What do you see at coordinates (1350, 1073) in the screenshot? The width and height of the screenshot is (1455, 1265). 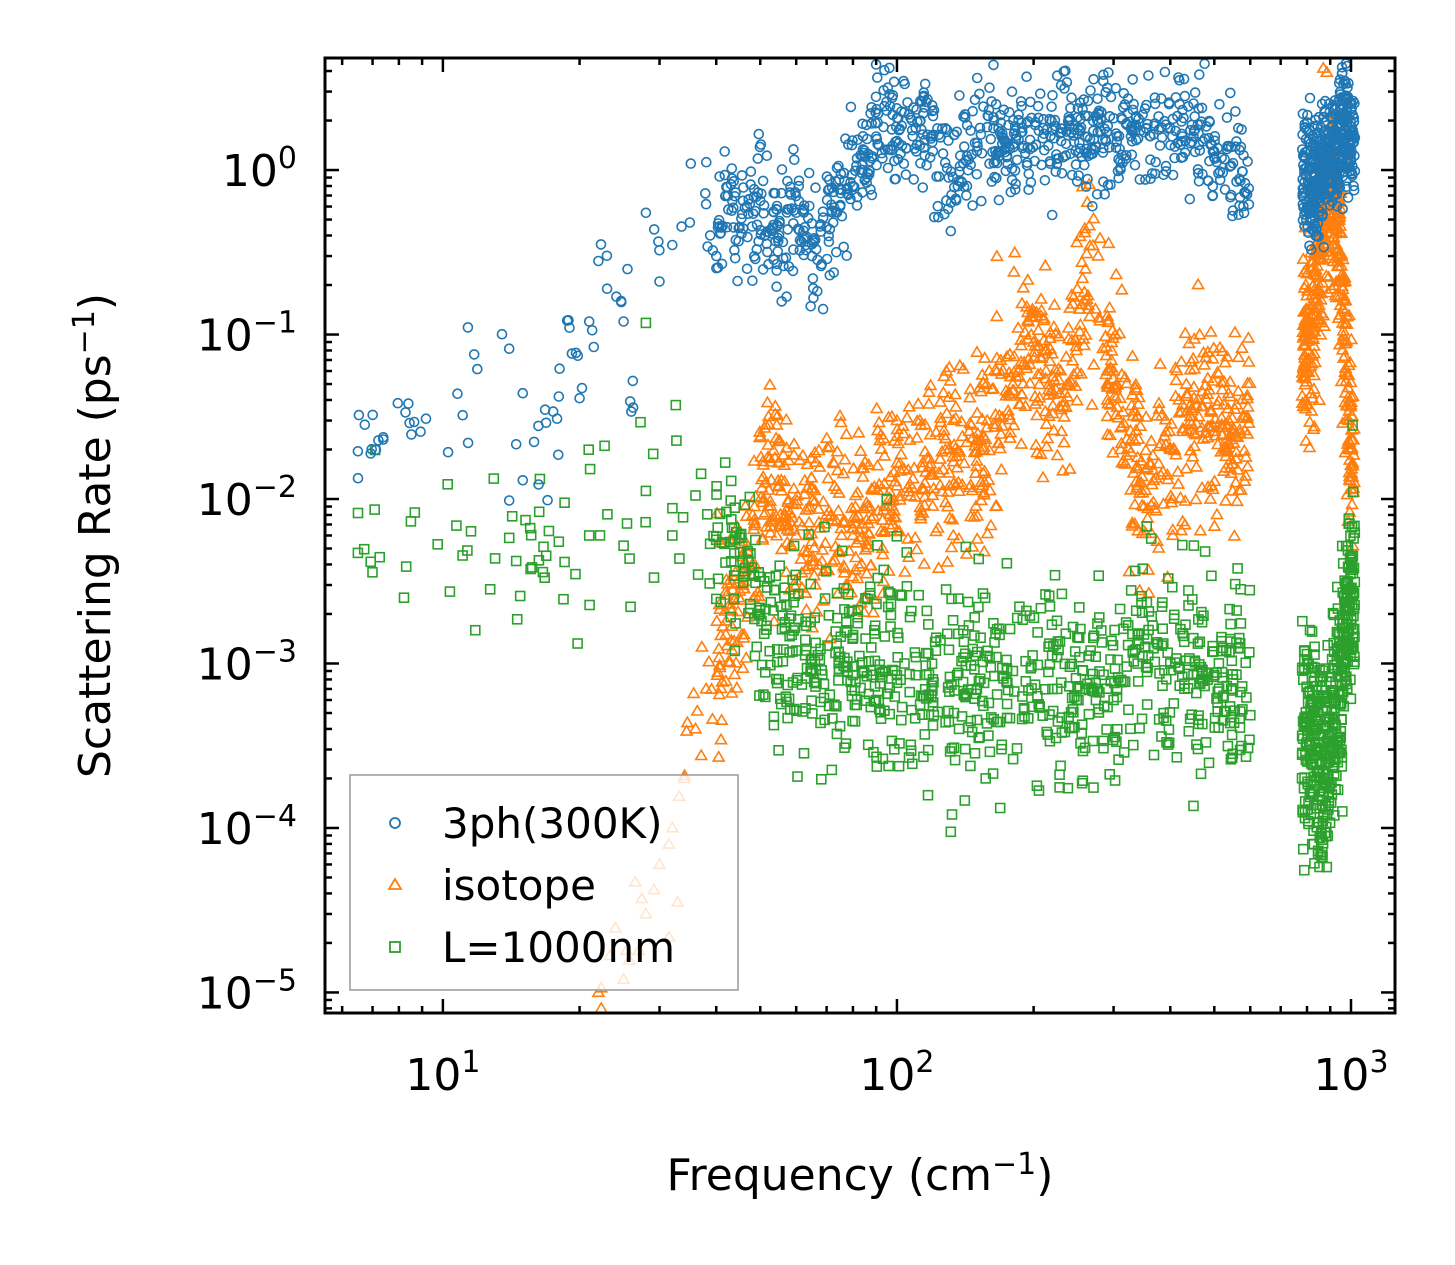 I see `x-tick-label: 103` at bounding box center [1350, 1073].